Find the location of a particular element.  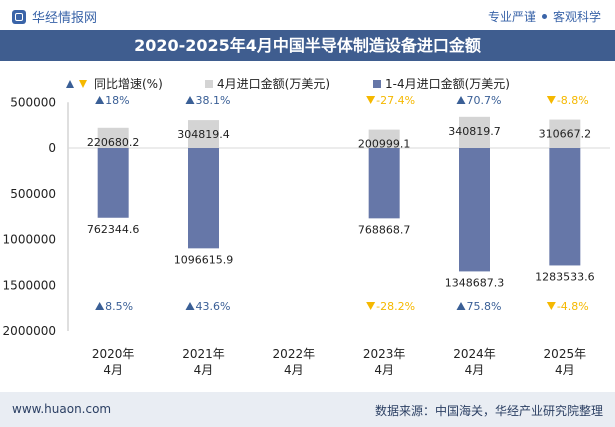

growth-ytd-label: 43.6% is located at coordinates (213, 306).